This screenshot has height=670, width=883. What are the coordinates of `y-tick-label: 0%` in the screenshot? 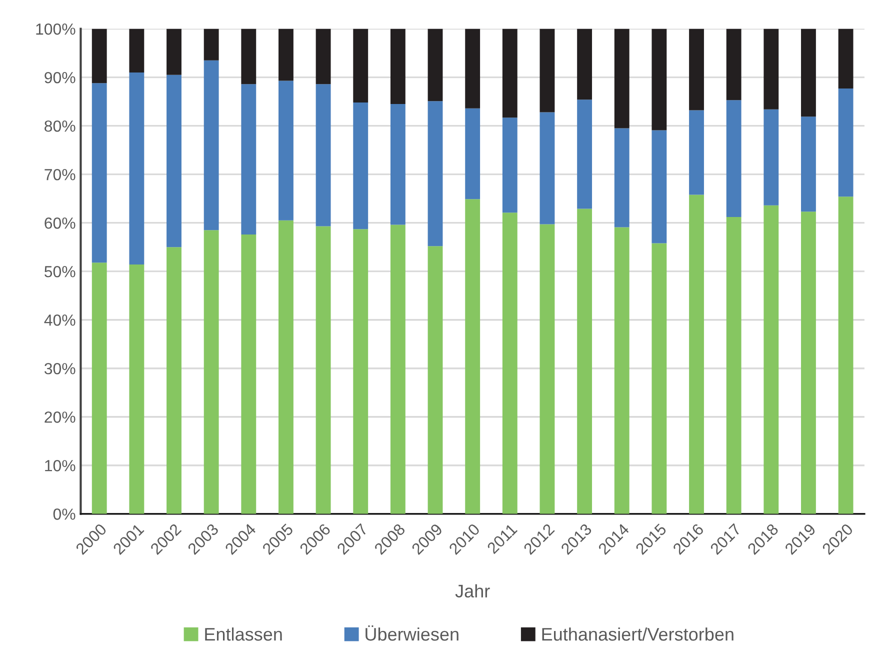 It's located at (64, 514).